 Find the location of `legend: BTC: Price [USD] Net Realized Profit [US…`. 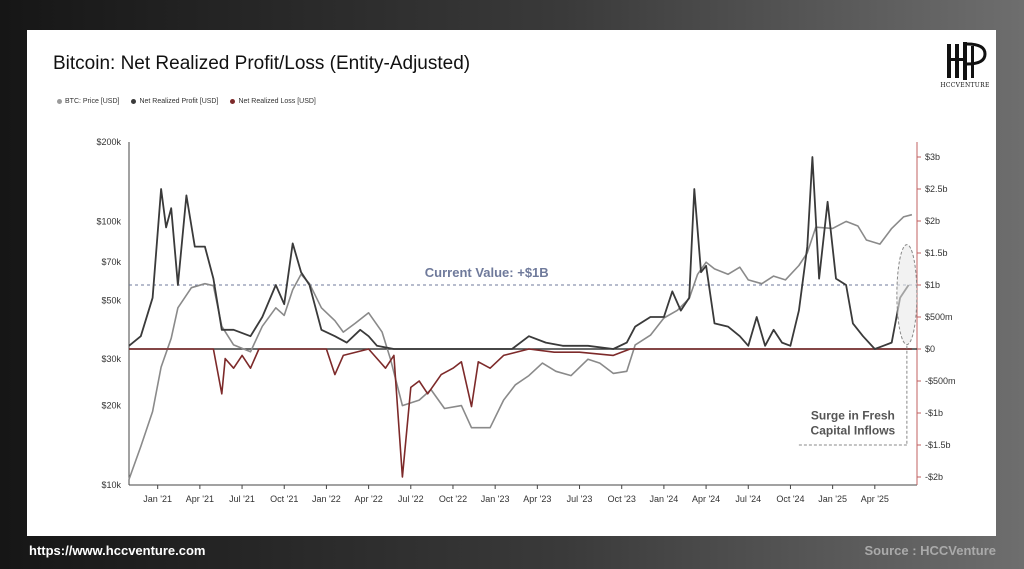

legend: BTC: Price [USD] Net Realized Profit [US… is located at coordinates (186, 101).